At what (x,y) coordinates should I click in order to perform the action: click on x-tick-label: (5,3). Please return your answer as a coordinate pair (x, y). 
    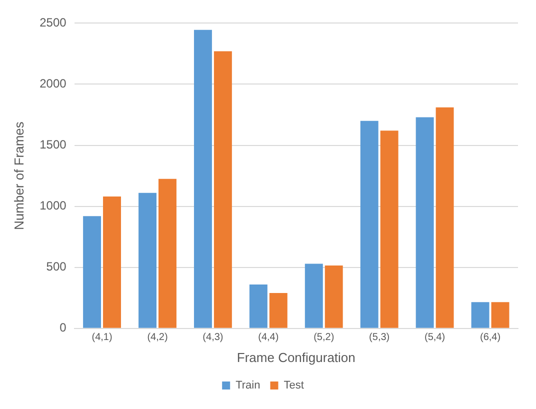
    Looking at the image, I should click on (379, 338).